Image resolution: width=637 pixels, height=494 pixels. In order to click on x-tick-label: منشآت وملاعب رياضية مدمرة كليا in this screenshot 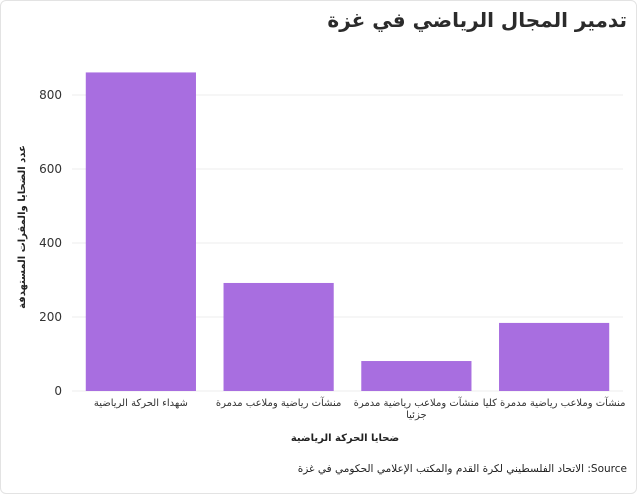, I will do `click(554, 402)`.